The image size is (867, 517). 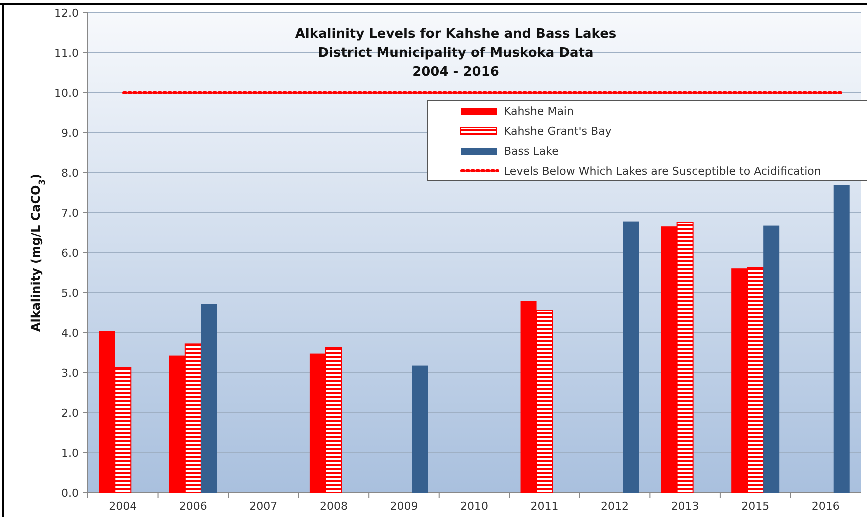 I want to click on y-tick-label: 12.0, so click(x=66, y=13).